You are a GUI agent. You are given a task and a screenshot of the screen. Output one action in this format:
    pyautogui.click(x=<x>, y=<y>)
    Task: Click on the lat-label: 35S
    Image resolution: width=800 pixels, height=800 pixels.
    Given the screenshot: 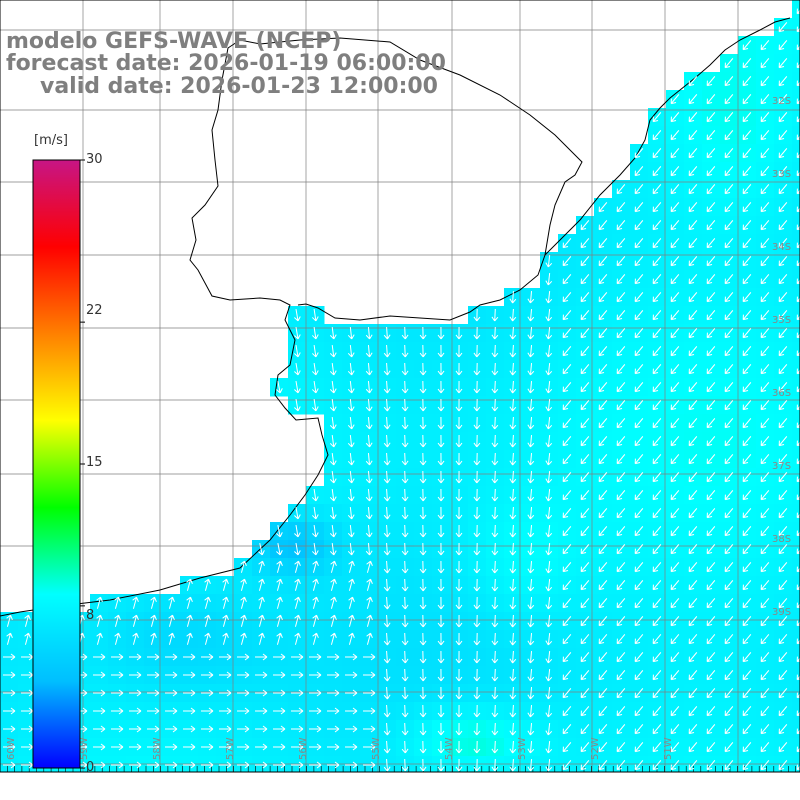 What is the action you would take?
    pyautogui.click(x=781, y=320)
    